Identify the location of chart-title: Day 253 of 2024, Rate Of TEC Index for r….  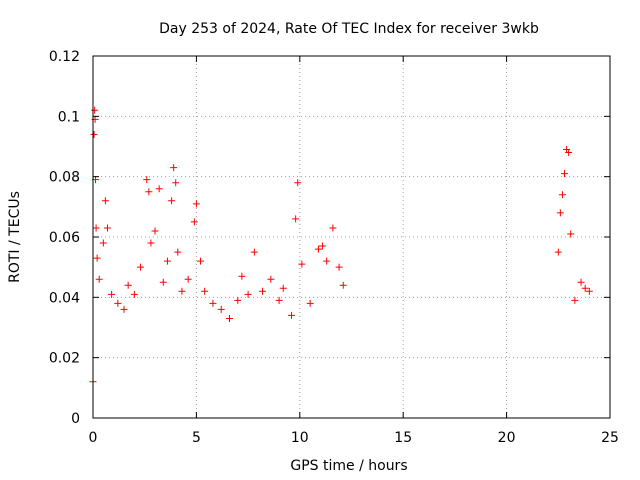
(349, 29).